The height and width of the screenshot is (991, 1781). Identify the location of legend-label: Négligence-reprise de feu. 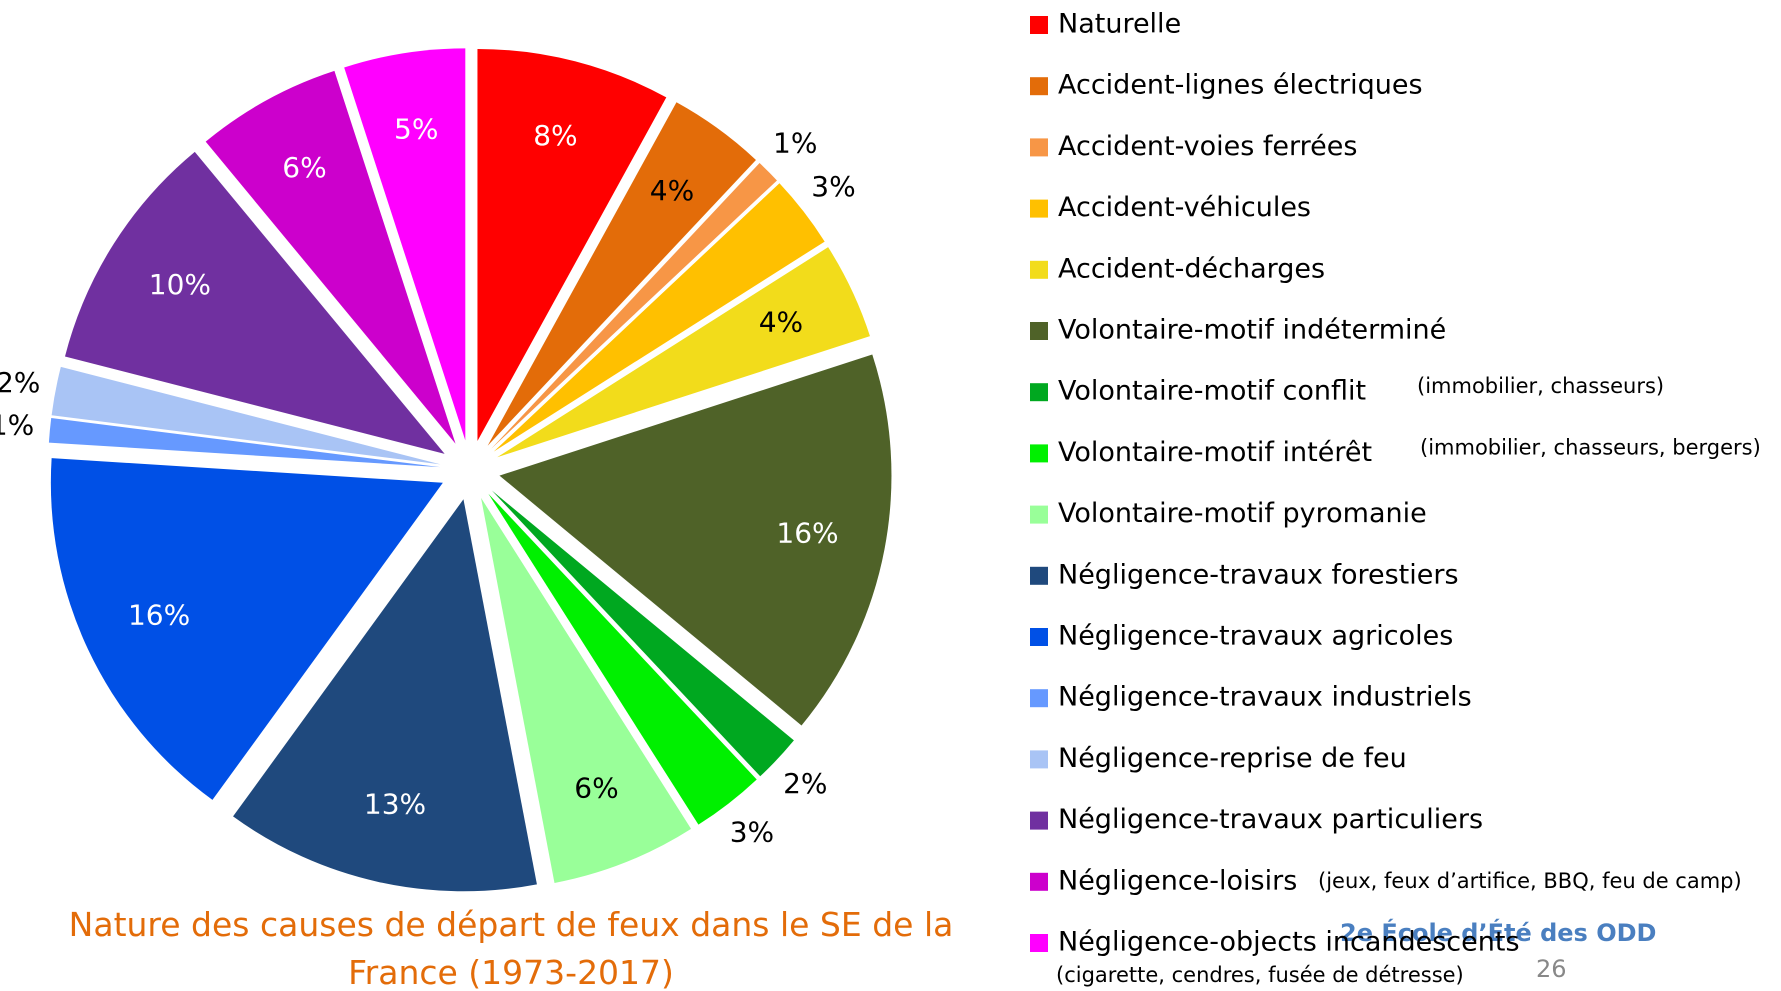
(1232, 758).